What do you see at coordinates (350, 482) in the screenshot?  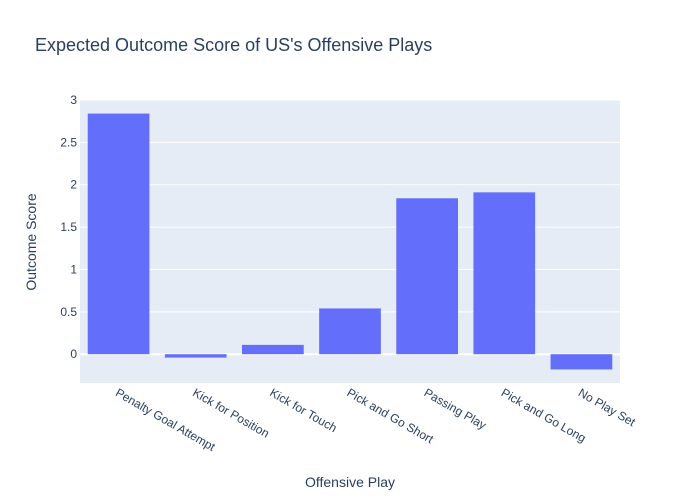 I see `x-axis-title: Offensive Play` at bounding box center [350, 482].